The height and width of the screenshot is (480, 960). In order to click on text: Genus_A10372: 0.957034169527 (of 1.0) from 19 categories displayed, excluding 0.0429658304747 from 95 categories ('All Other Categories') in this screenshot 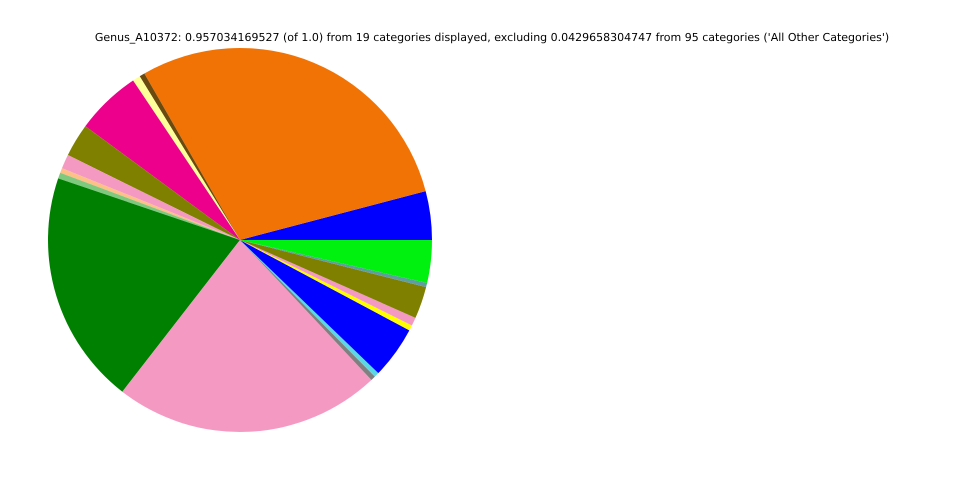, I will do `click(492, 37)`.